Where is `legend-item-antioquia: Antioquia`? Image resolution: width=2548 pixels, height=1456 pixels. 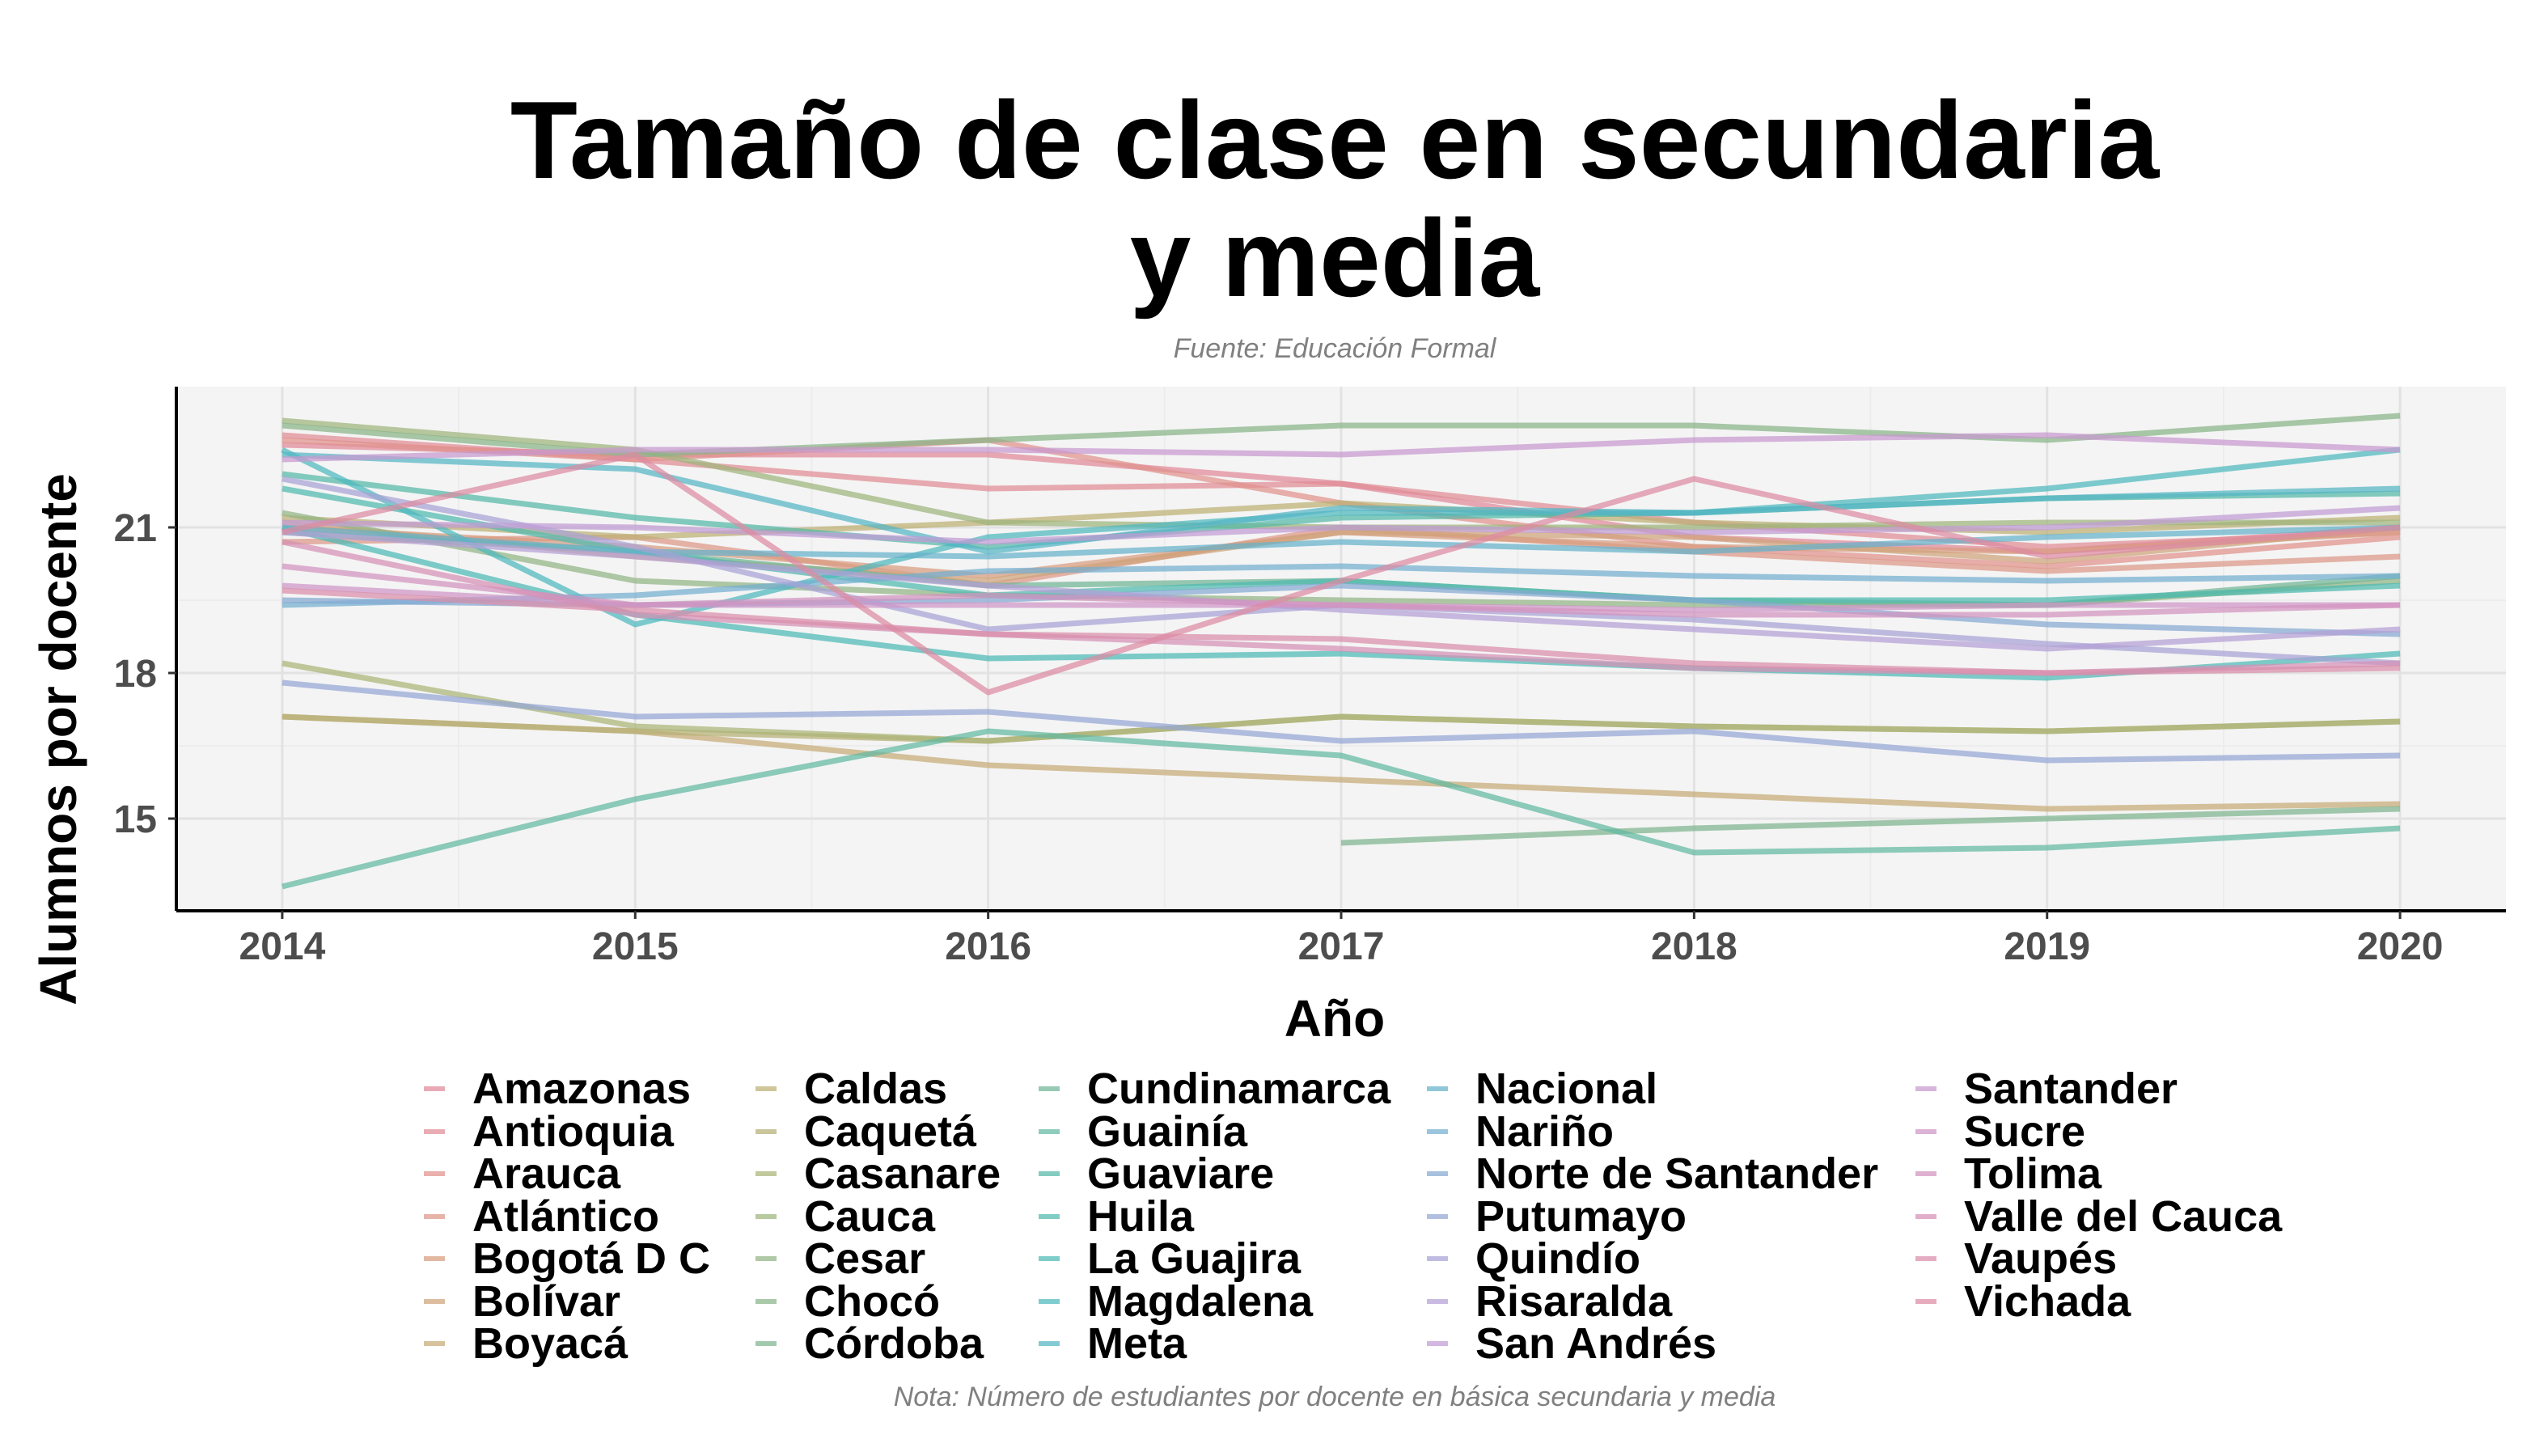 legend-item-antioquia: Antioquia is located at coordinates (547, 1132).